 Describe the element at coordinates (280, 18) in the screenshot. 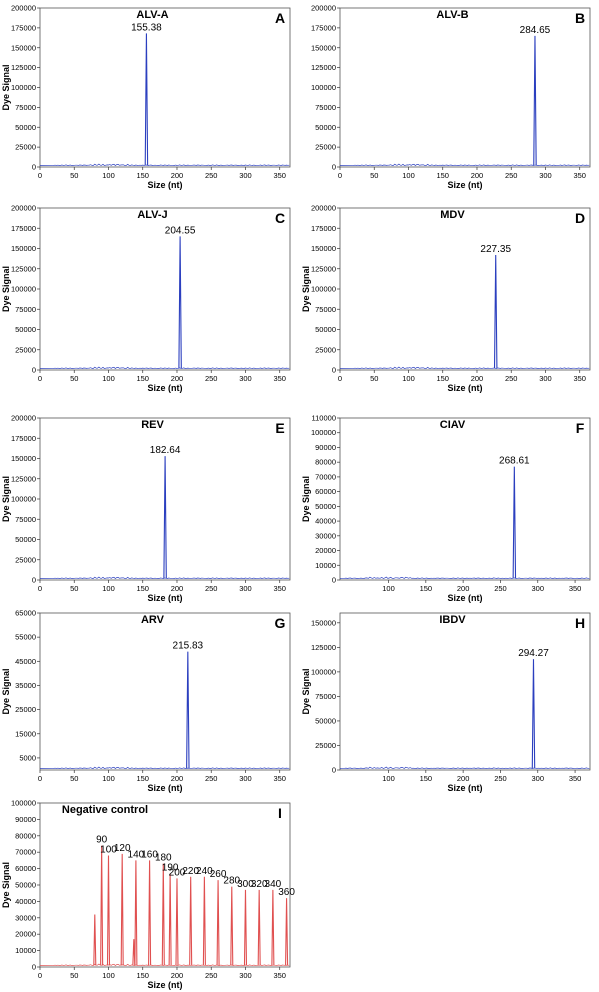

I see `panel-letter: A` at that location.